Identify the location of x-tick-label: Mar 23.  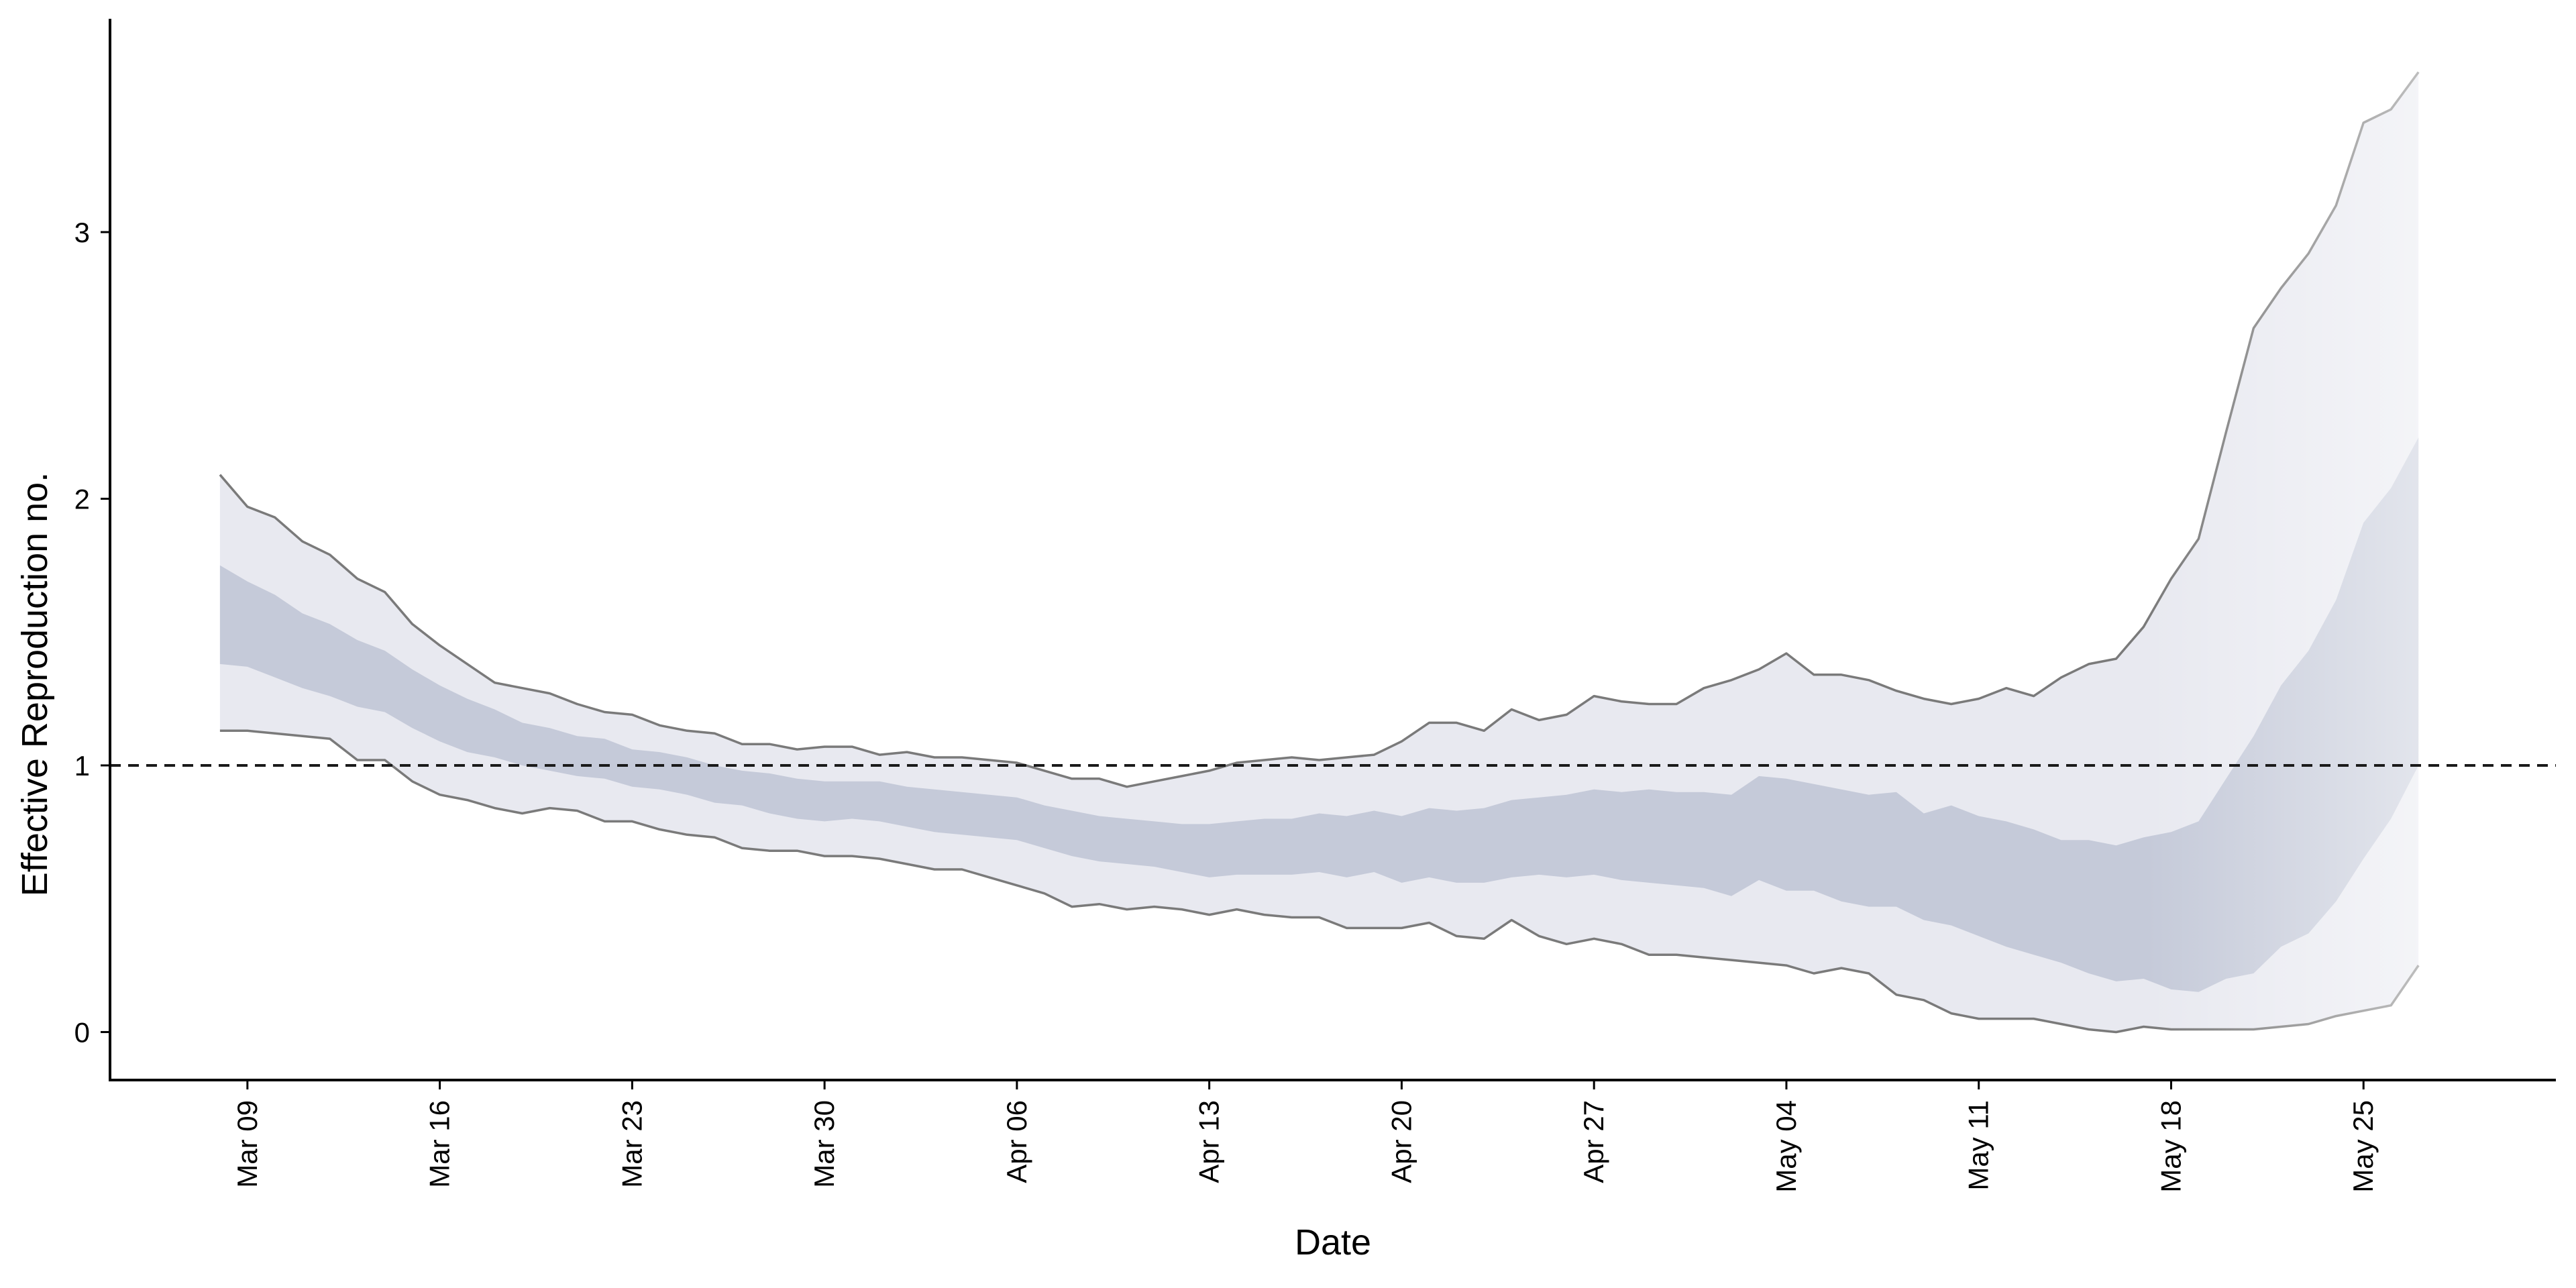
(631, 1144).